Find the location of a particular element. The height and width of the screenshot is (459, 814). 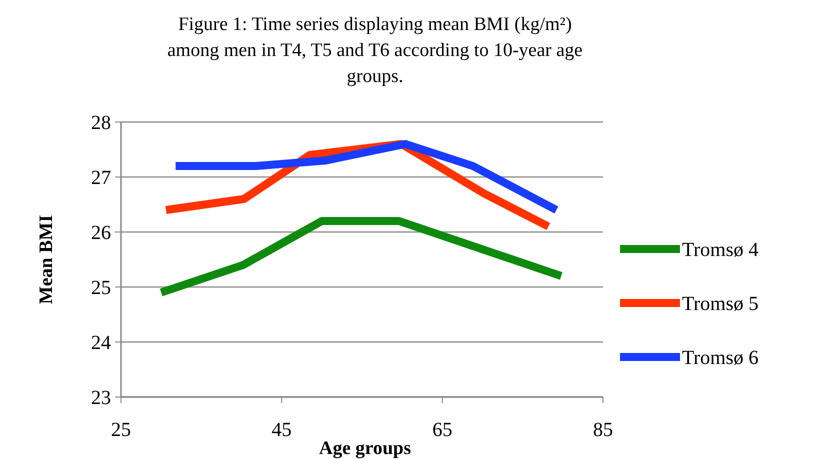

y-tick-label: 28 is located at coordinates (101, 123).